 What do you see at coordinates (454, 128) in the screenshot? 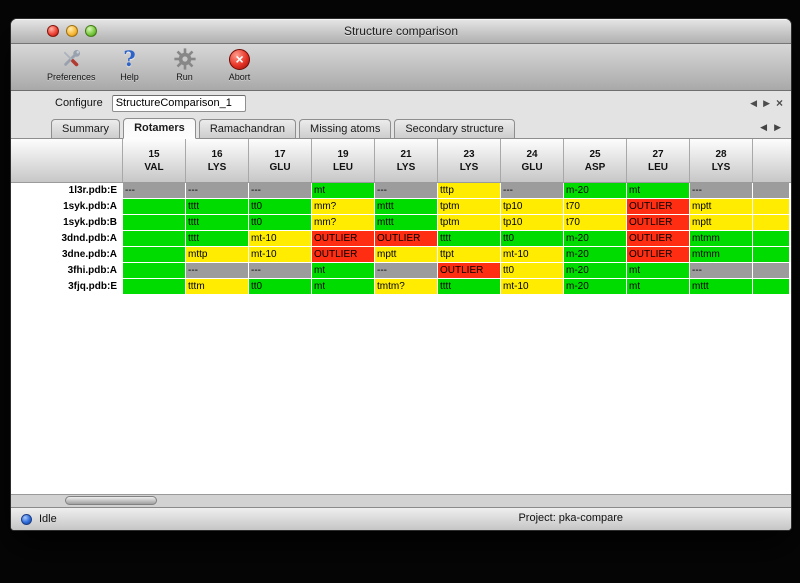
I see `tab-secondary-structure: Secondary structure` at bounding box center [454, 128].